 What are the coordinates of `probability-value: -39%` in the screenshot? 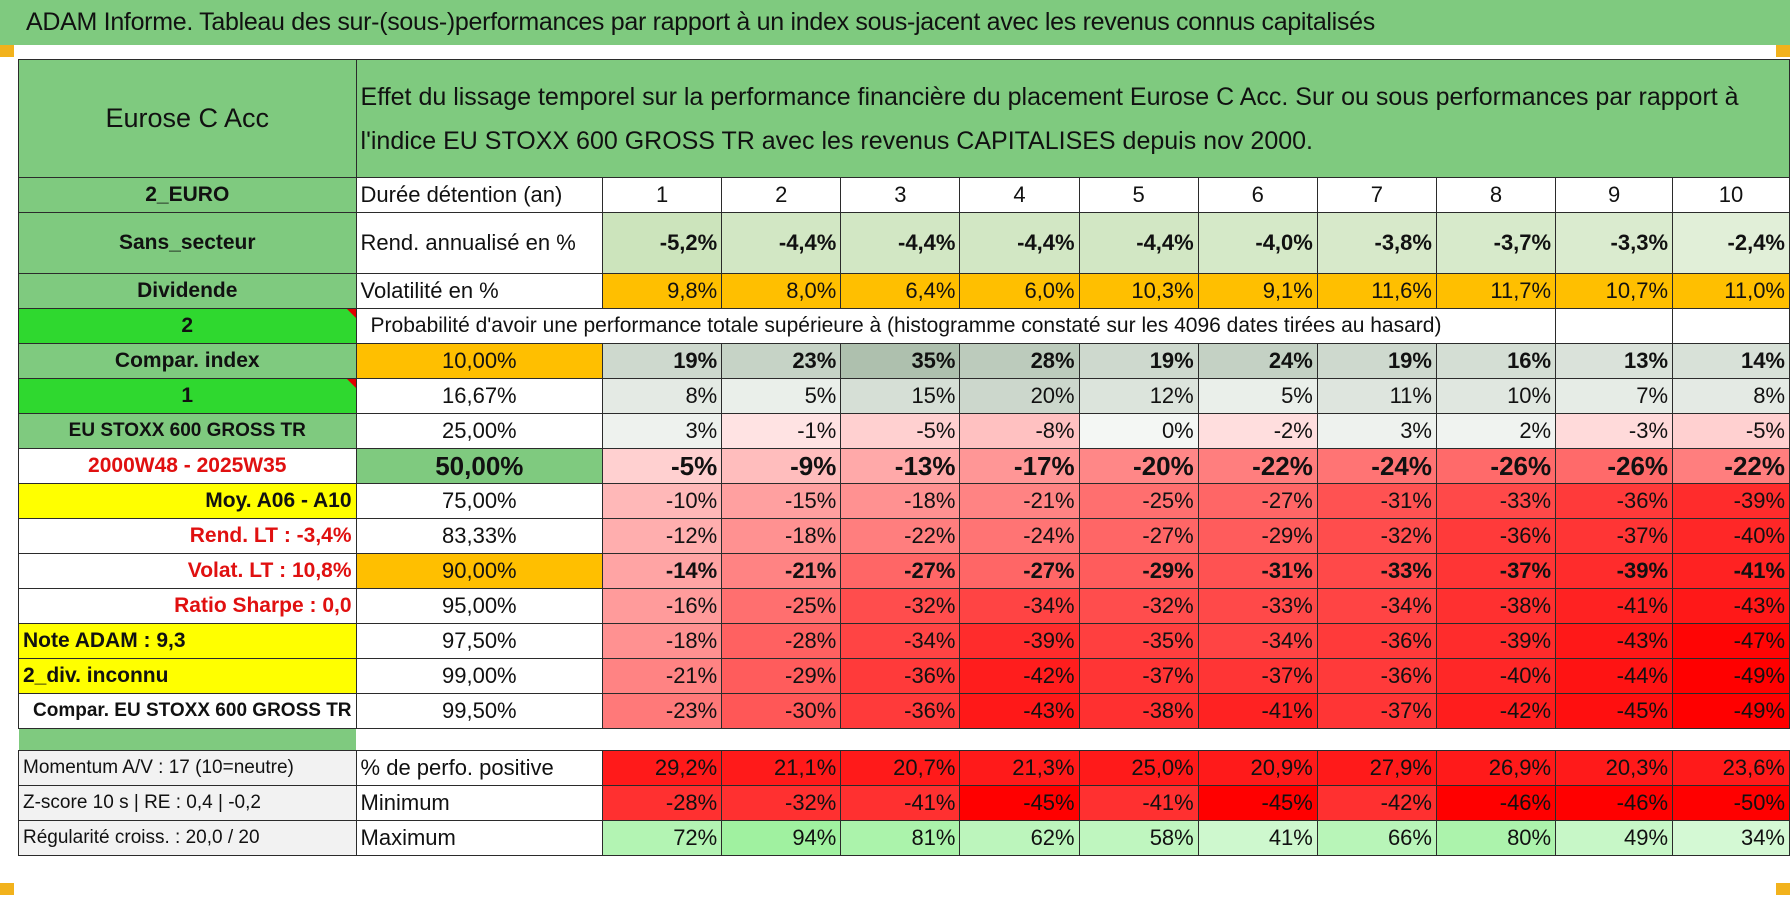 It's located at (1614, 571).